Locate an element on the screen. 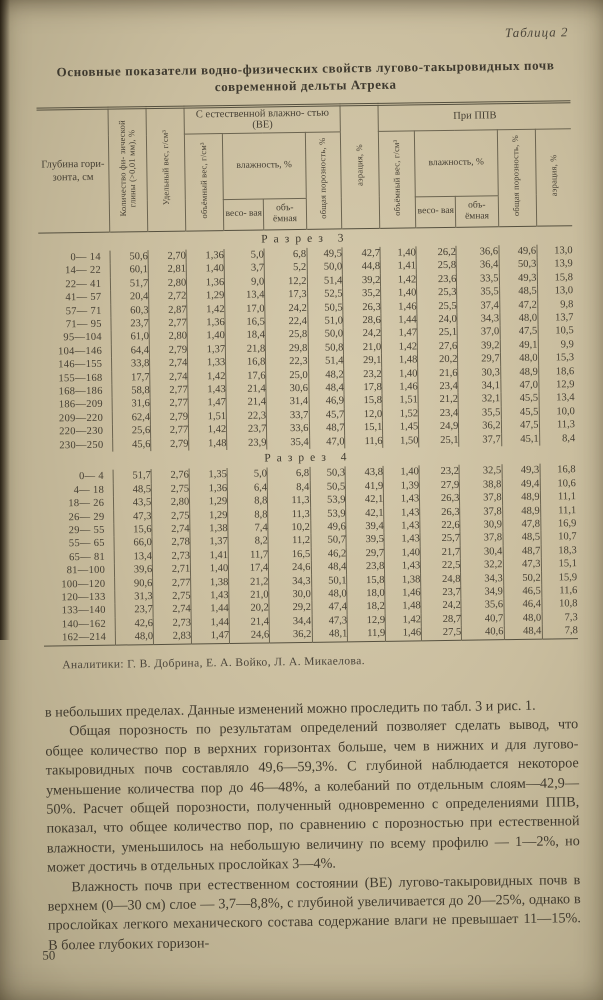  depth-cell: 162—214 is located at coordinates (84, 638).